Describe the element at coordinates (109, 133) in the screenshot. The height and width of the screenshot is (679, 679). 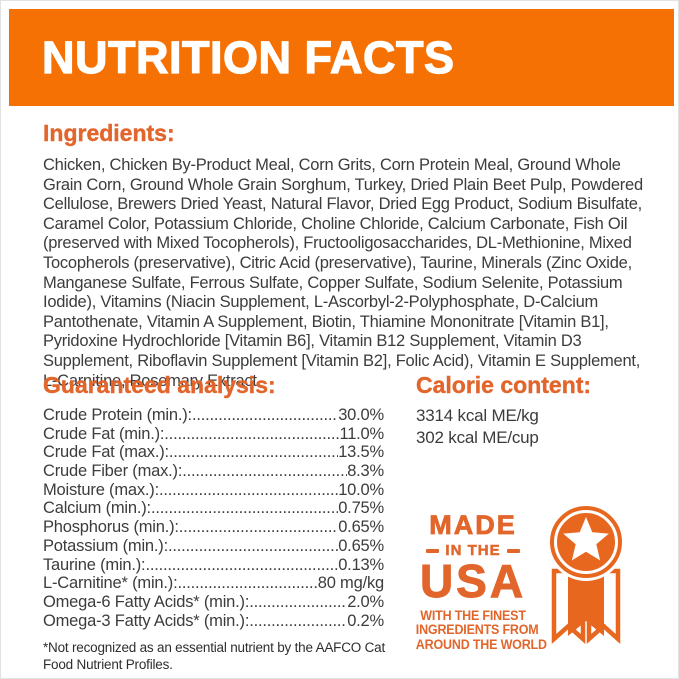
I see `ingredients-heading: Ingredients:` at that location.